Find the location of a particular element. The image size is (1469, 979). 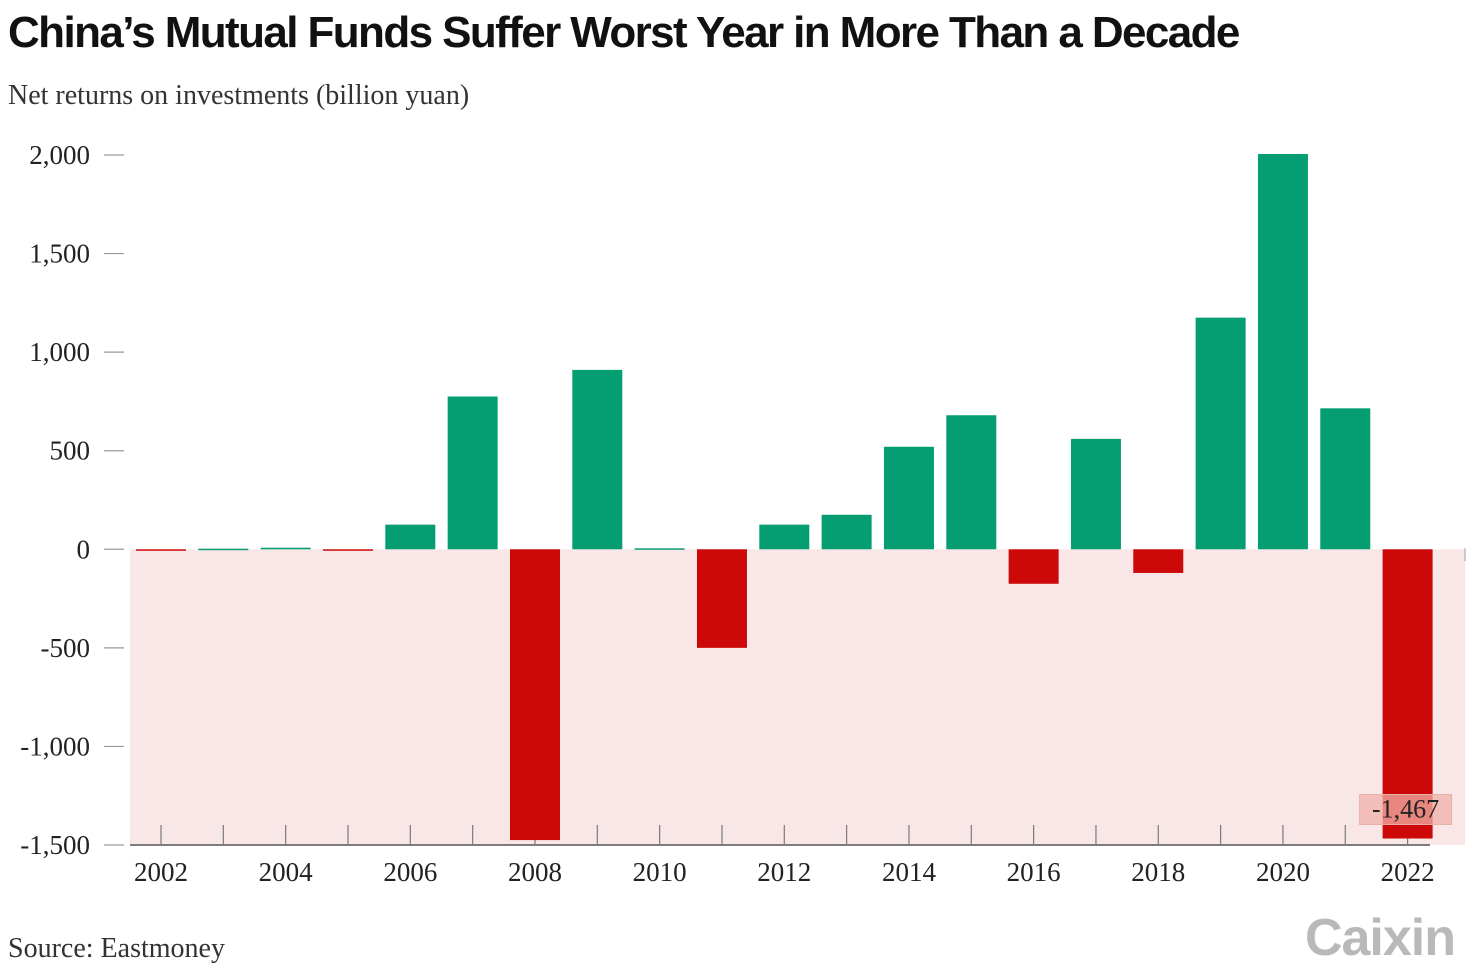

bar-2005 is located at coordinates (347, 550).